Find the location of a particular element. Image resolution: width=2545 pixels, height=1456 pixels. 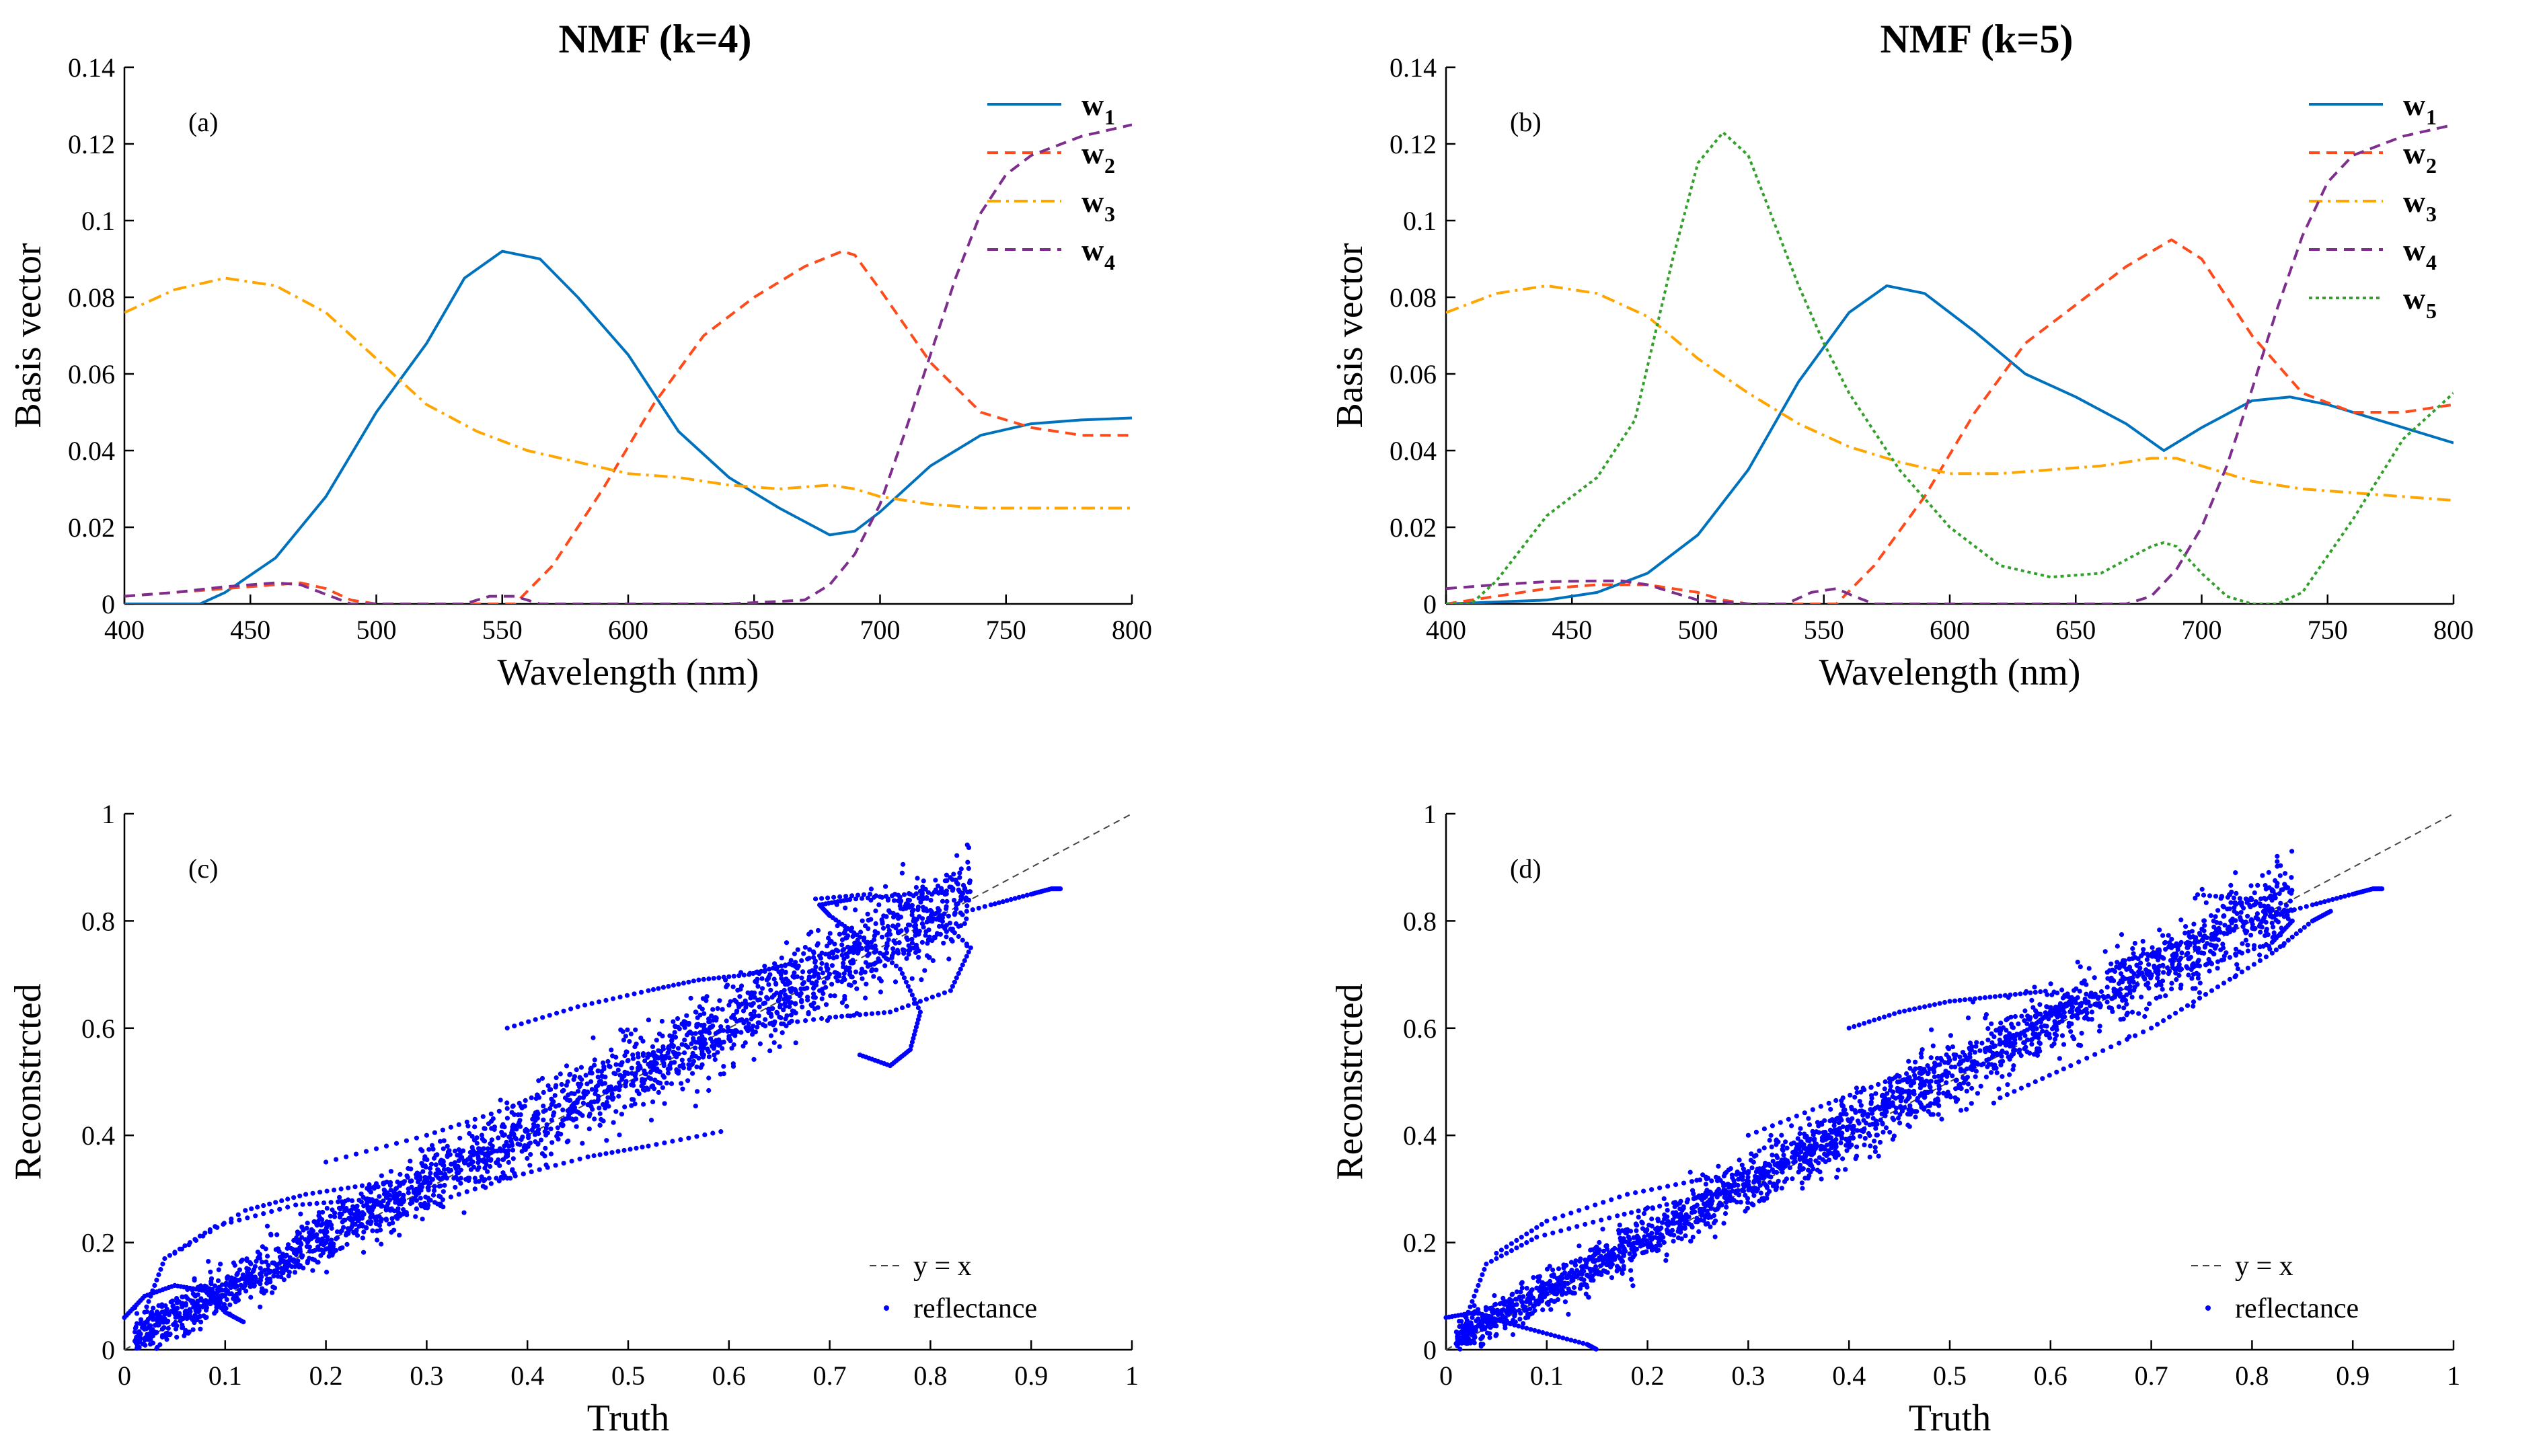

x-tick-label: 0.1 is located at coordinates (225, 1376).